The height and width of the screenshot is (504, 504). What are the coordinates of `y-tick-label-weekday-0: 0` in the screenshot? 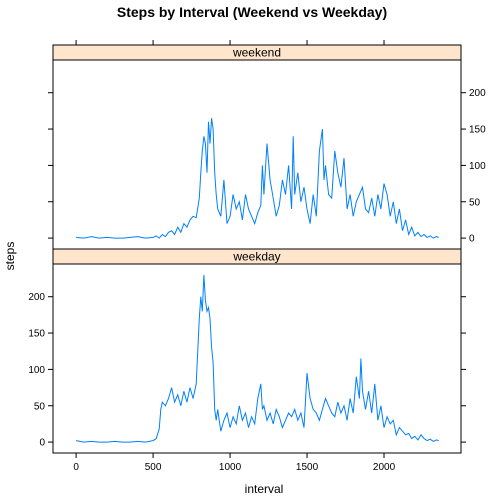 It's located at (42, 443).